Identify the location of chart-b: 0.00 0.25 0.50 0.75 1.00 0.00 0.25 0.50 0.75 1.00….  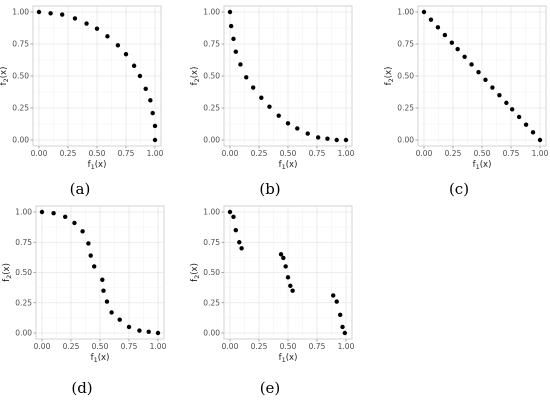
(272, 88).